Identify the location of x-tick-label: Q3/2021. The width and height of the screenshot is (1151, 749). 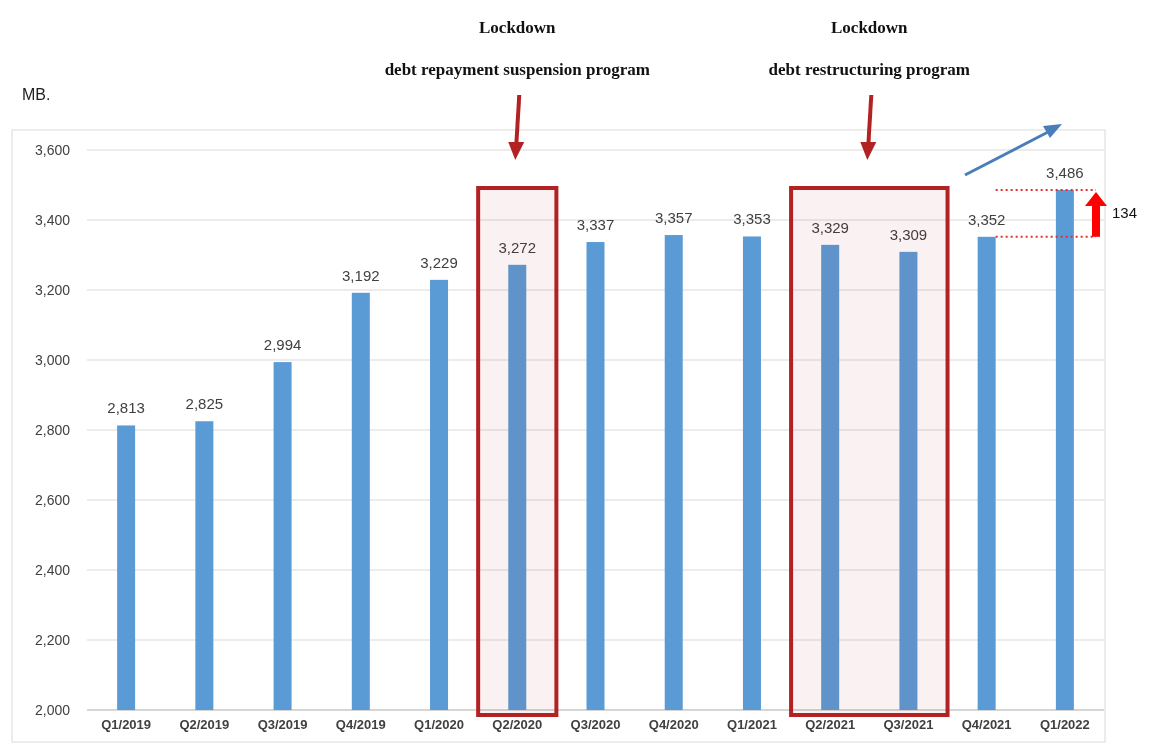
(908, 724).